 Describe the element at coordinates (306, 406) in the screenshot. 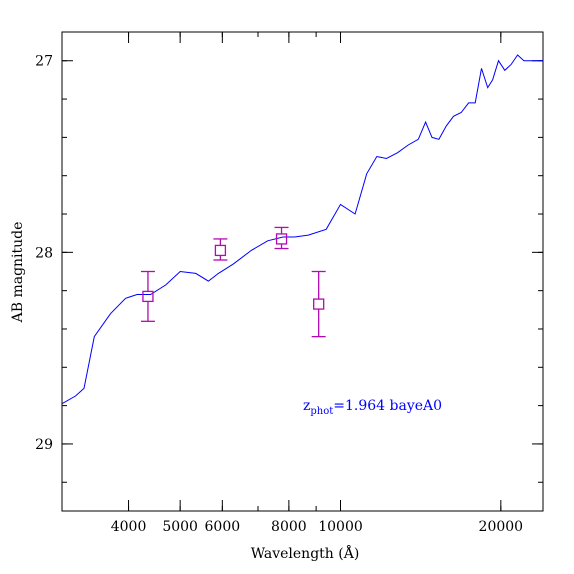

I see `photo-z-prefix: z` at that location.